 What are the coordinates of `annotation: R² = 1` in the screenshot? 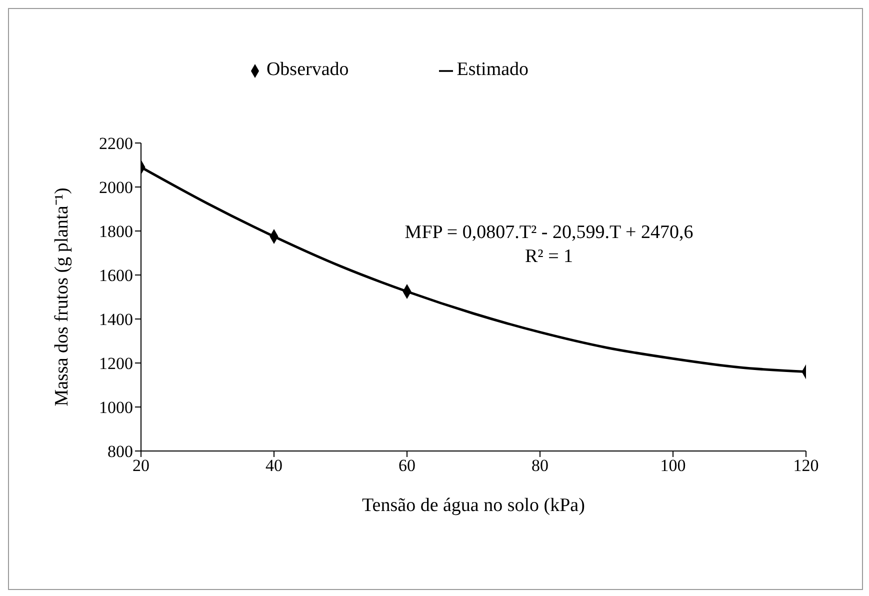 It's located at (549, 257).